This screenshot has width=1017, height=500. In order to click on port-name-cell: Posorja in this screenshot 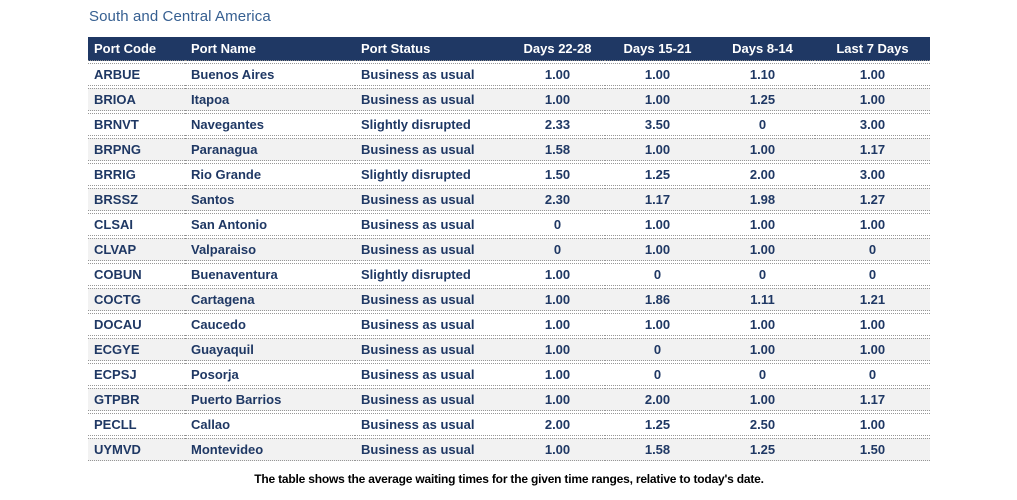, I will do `click(270, 374)`.